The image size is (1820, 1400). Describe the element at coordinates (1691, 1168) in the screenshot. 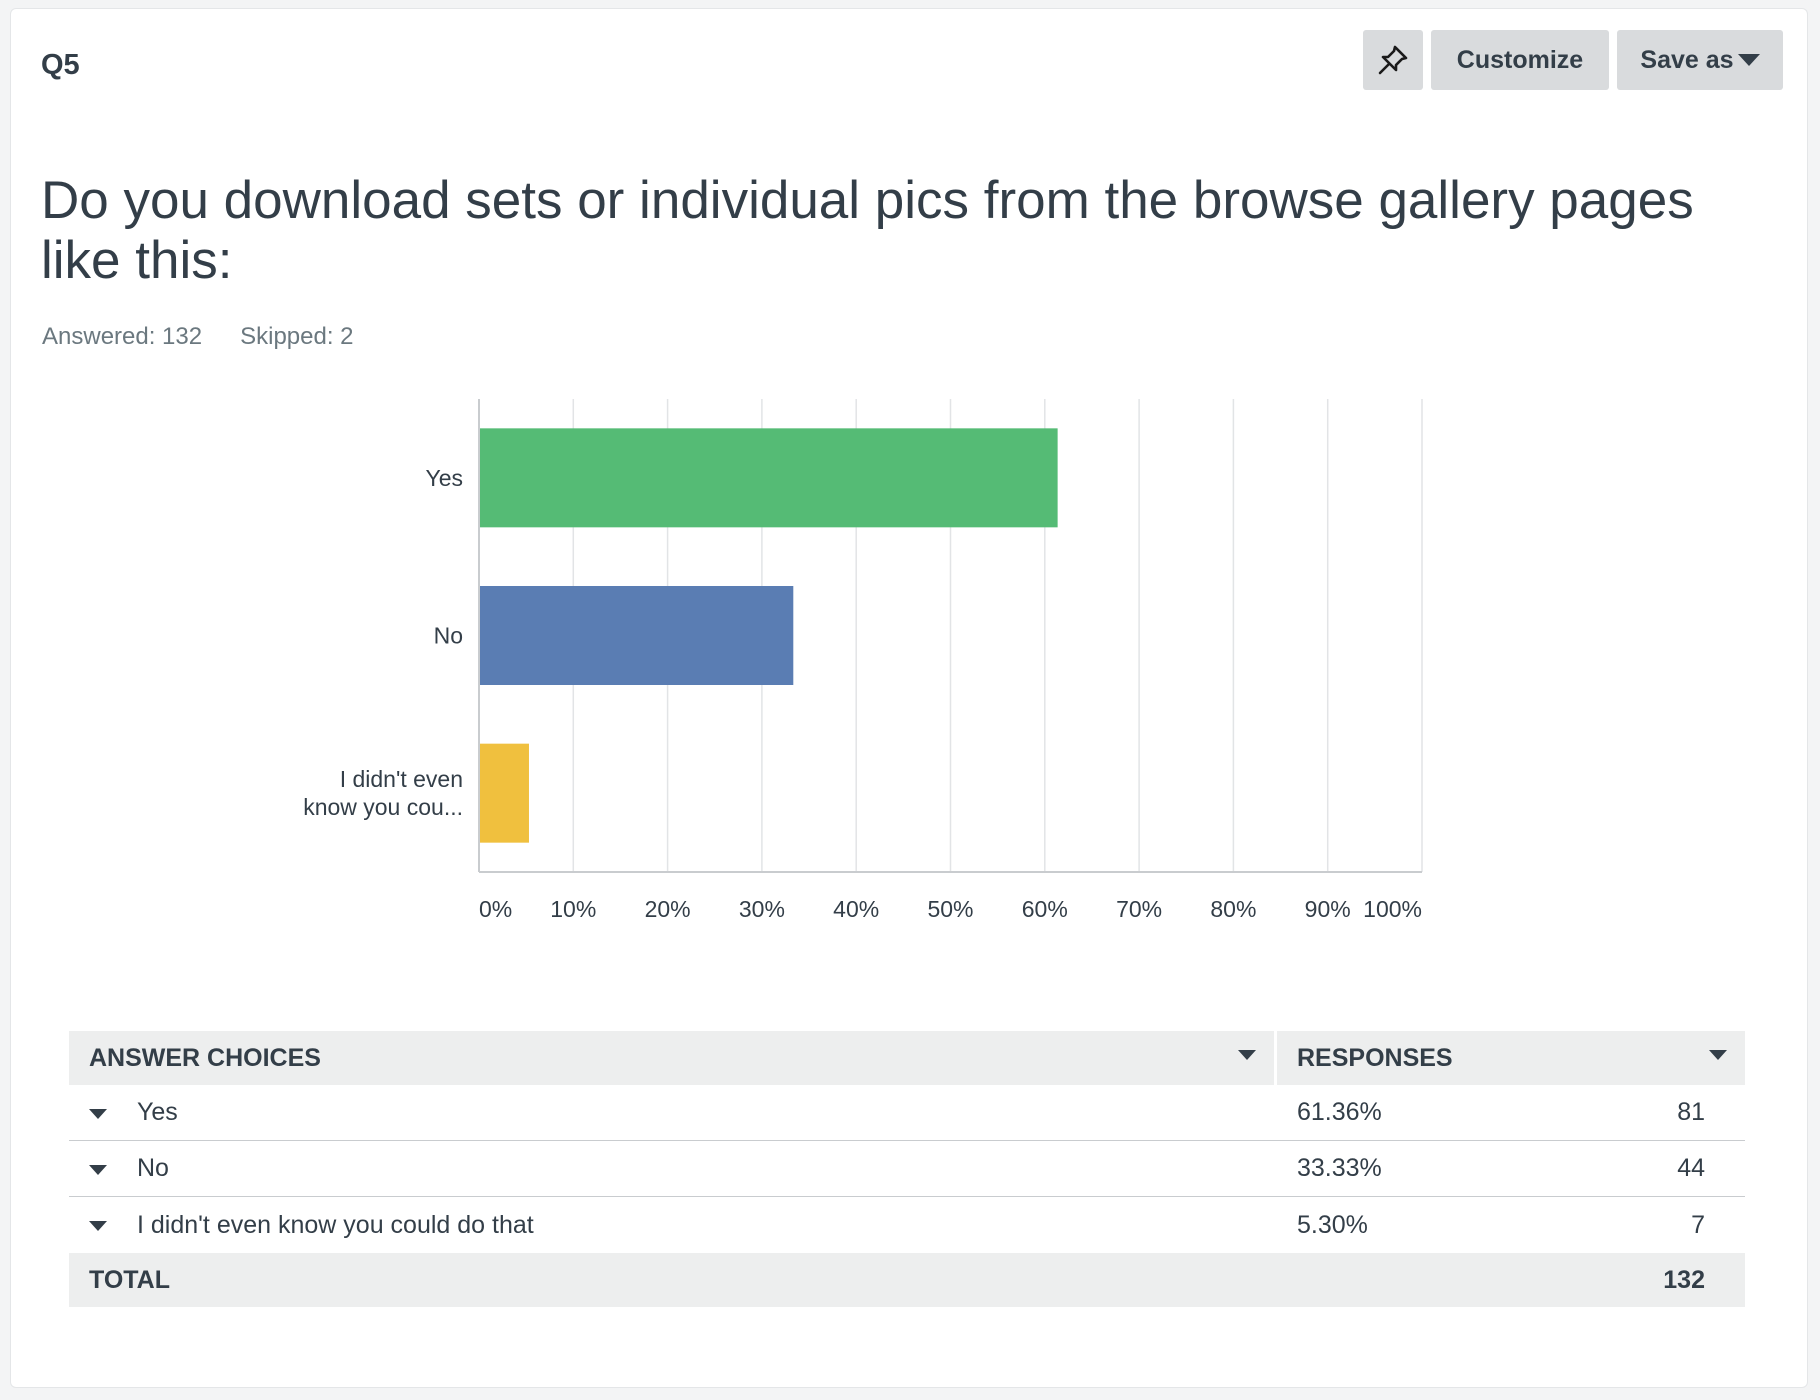

I see `response-count: 44` at that location.